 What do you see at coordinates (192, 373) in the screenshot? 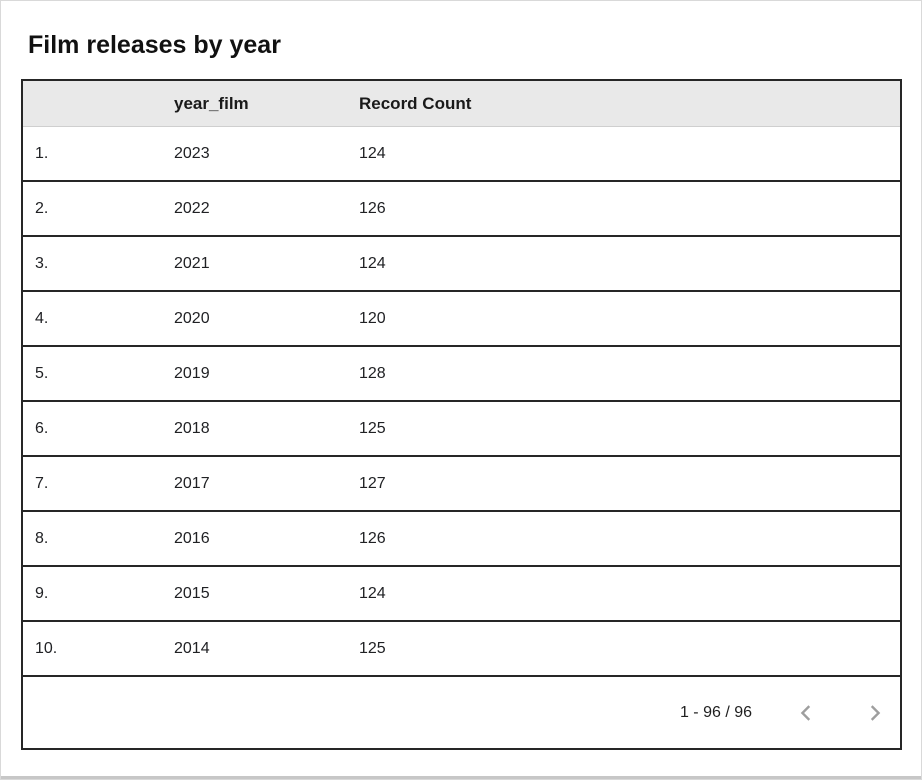
I see `year-film-cell: 2019` at bounding box center [192, 373].